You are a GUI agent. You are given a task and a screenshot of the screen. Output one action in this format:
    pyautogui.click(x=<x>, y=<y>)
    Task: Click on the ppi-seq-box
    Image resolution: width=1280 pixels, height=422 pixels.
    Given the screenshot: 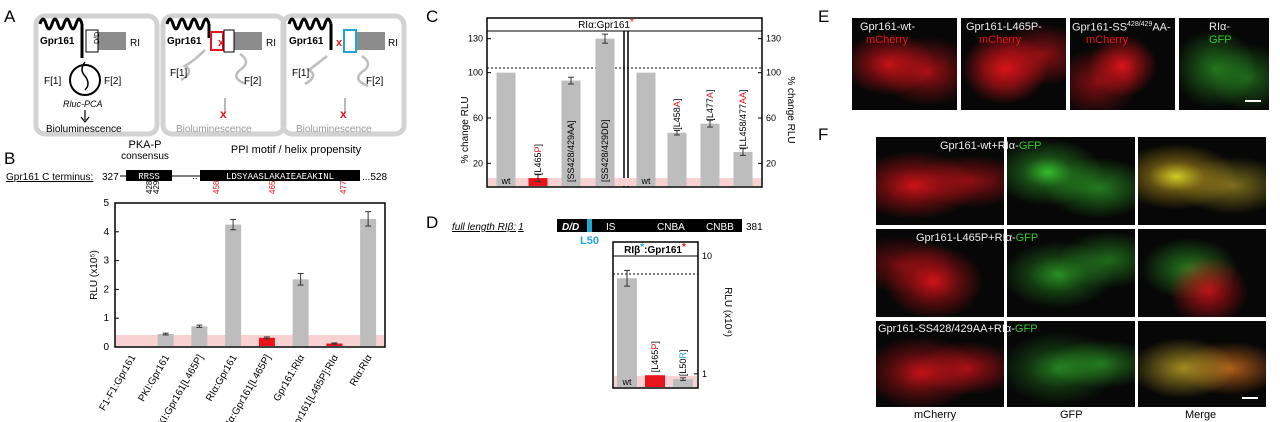 What is the action you would take?
    pyautogui.click(x=280, y=175)
    